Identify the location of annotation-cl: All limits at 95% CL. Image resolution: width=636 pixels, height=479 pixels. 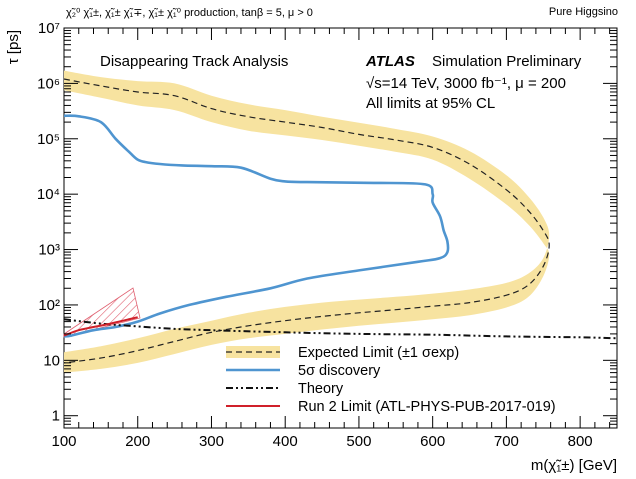
(430, 103).